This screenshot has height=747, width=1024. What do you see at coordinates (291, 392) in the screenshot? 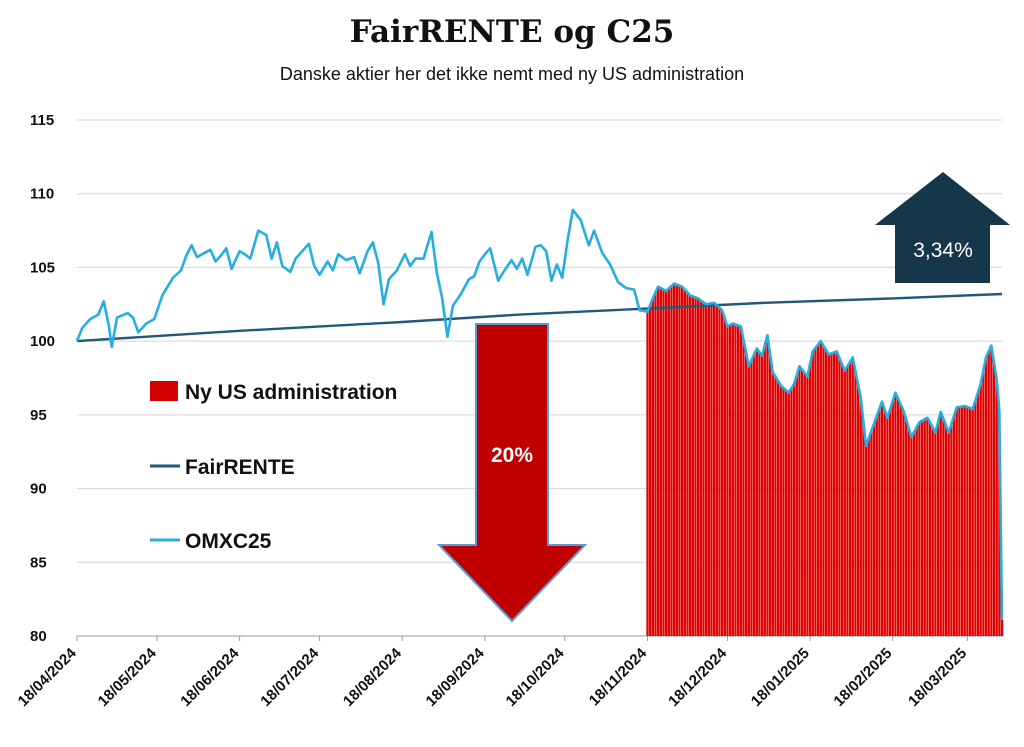
I see `legend-label: Ny US administration` at bounding box center [291, 392].